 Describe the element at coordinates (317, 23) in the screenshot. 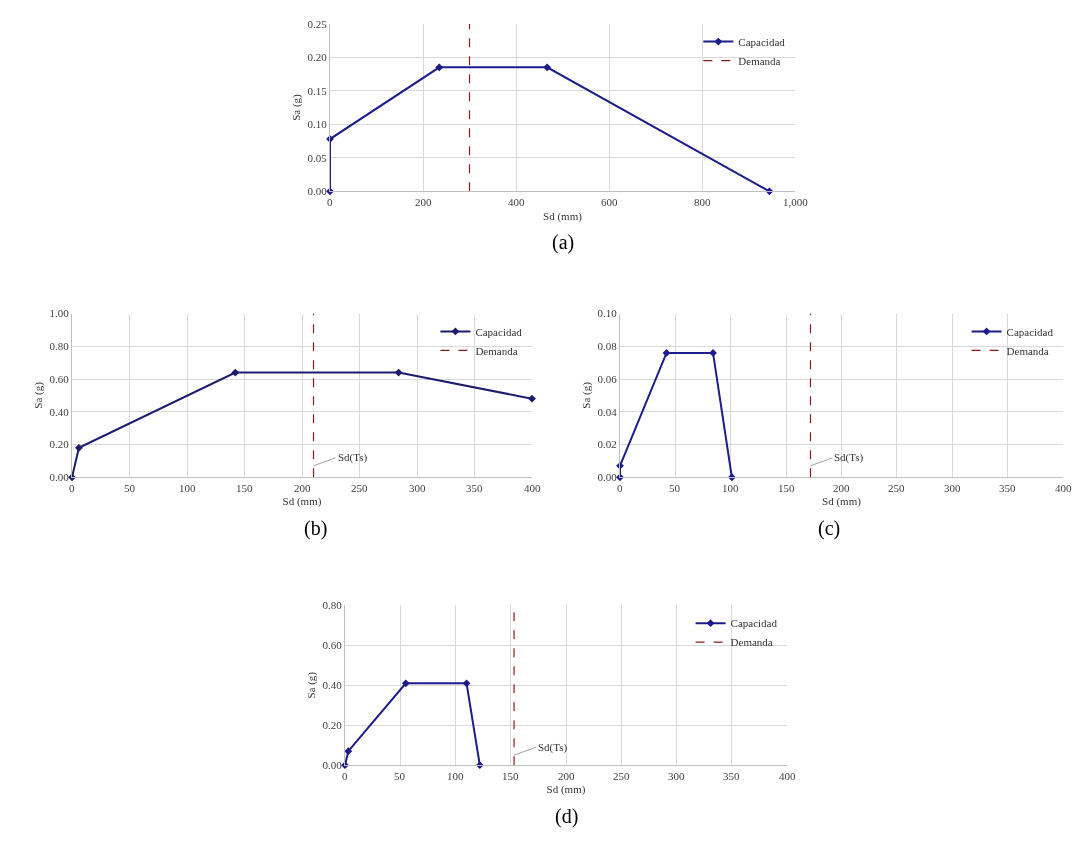

I see `y-tick-label: 0.25` at that location.